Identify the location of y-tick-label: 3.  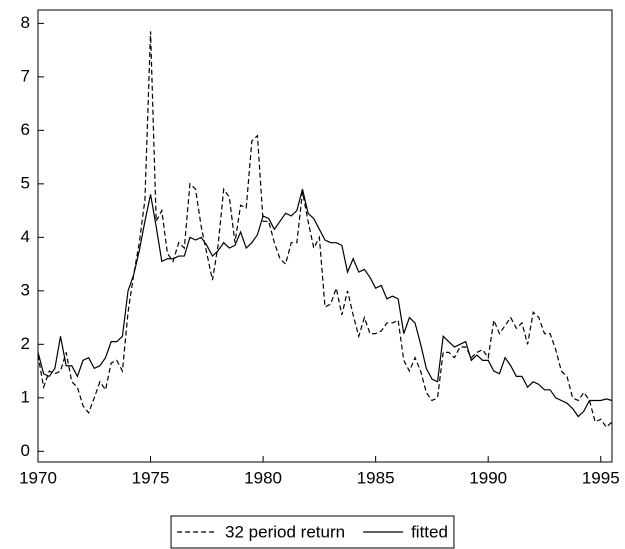
(25, 289).